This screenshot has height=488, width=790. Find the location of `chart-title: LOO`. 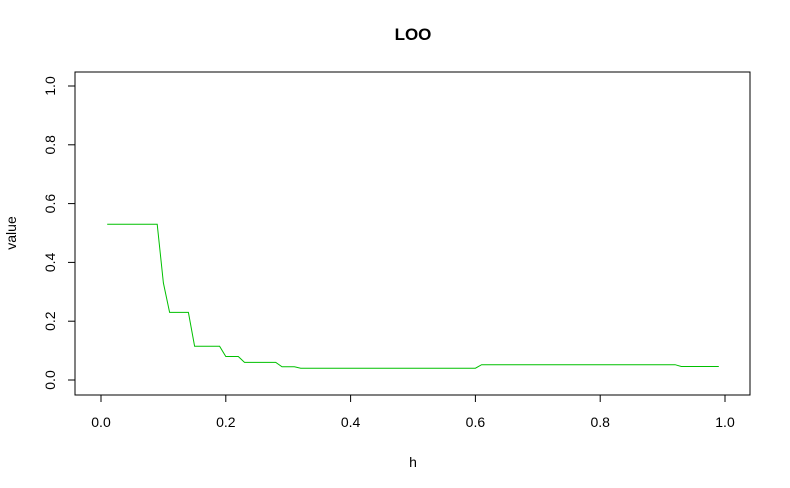

chart-title: LOO is located at coordinates (413, 34).